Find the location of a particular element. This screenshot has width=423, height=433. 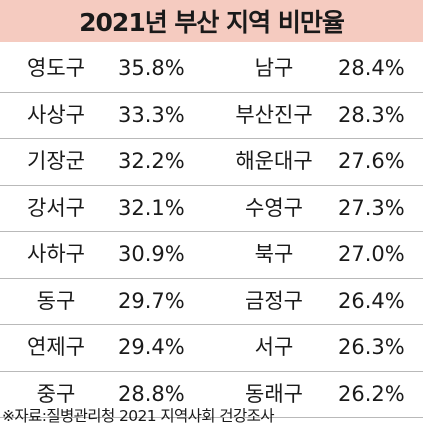

district-name: 동래구 is located at coordinates (274, 393).